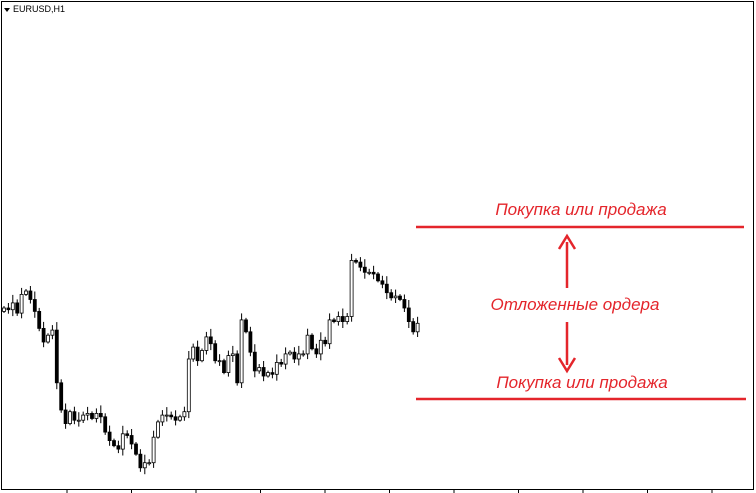  What do you see at coordinates (39, 9) in the screenshot?
I see `symbol-text: EURUSD,H1` at bounding box center [39, 9].